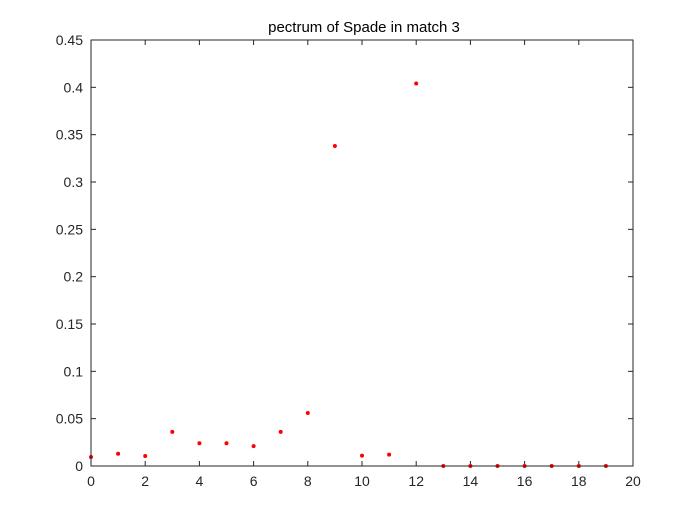 This screenshot has height=525, width=700. I want to click on x-tick-label: 16, so click(525, 481).